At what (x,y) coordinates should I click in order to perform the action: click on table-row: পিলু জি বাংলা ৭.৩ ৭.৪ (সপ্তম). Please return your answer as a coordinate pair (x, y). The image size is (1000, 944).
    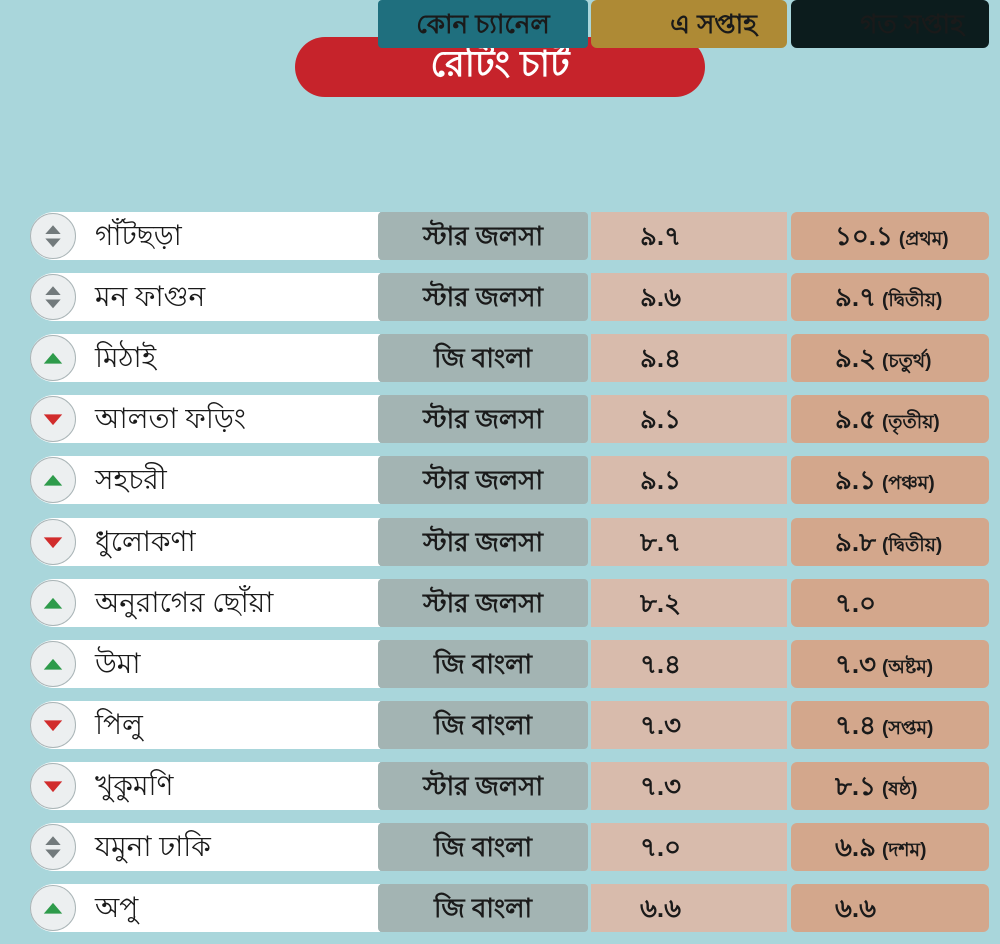
    Looking at the image, I should click on (500, 724).